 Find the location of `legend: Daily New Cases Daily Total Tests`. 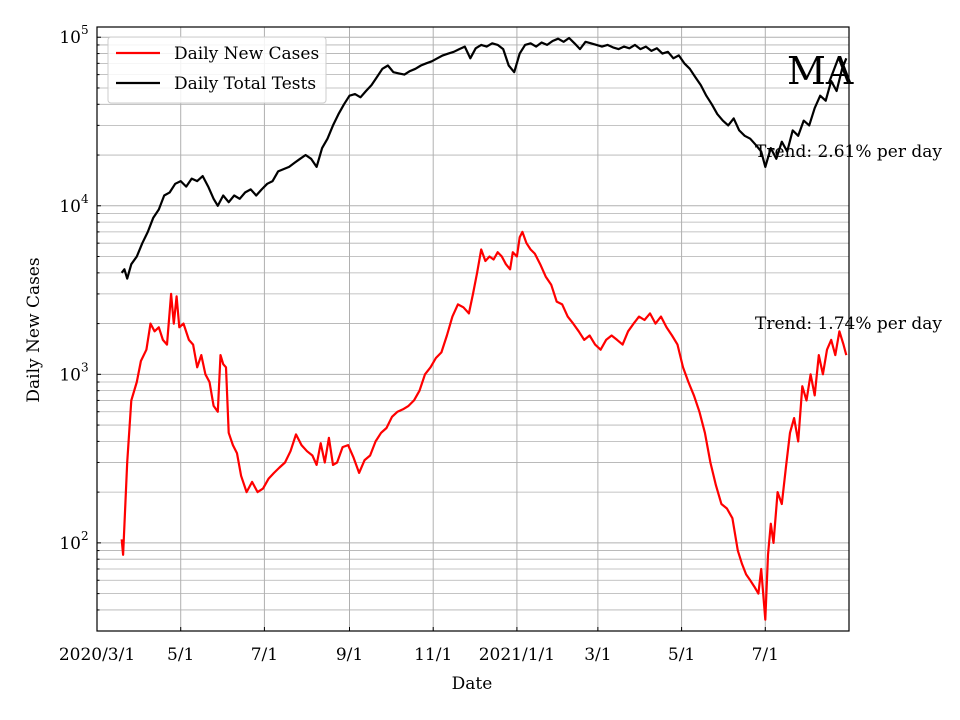

legend: Daily New Cases Daily Total Tests is located at coordinates (217, 70).